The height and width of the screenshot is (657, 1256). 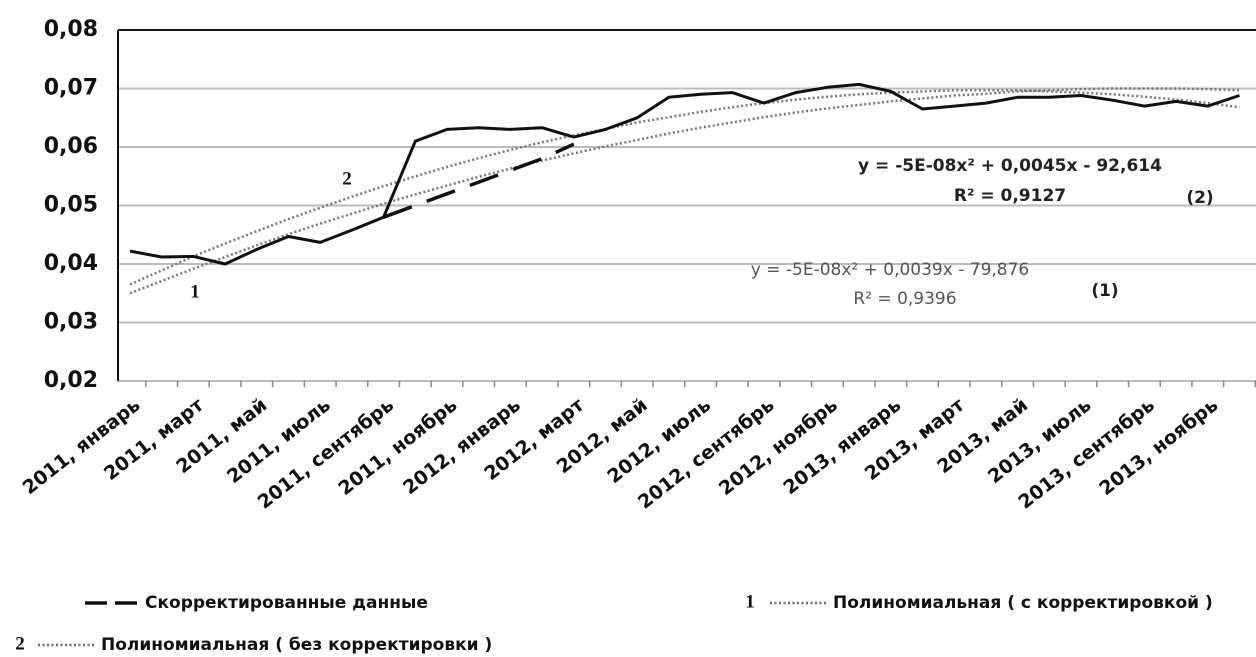 I want to click on legend-label: Полиномиальная ( без корректировки ), so click(x=296, y=645).